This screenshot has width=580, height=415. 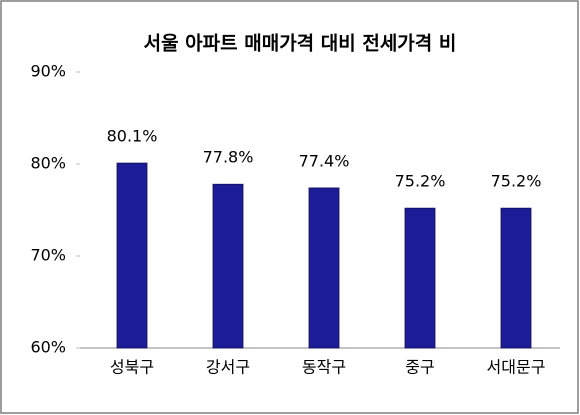 What do you see at coordinates (48, 71) in the screenshot?
I see `y-tick-label: 90%` at bounding box center [48, 71].